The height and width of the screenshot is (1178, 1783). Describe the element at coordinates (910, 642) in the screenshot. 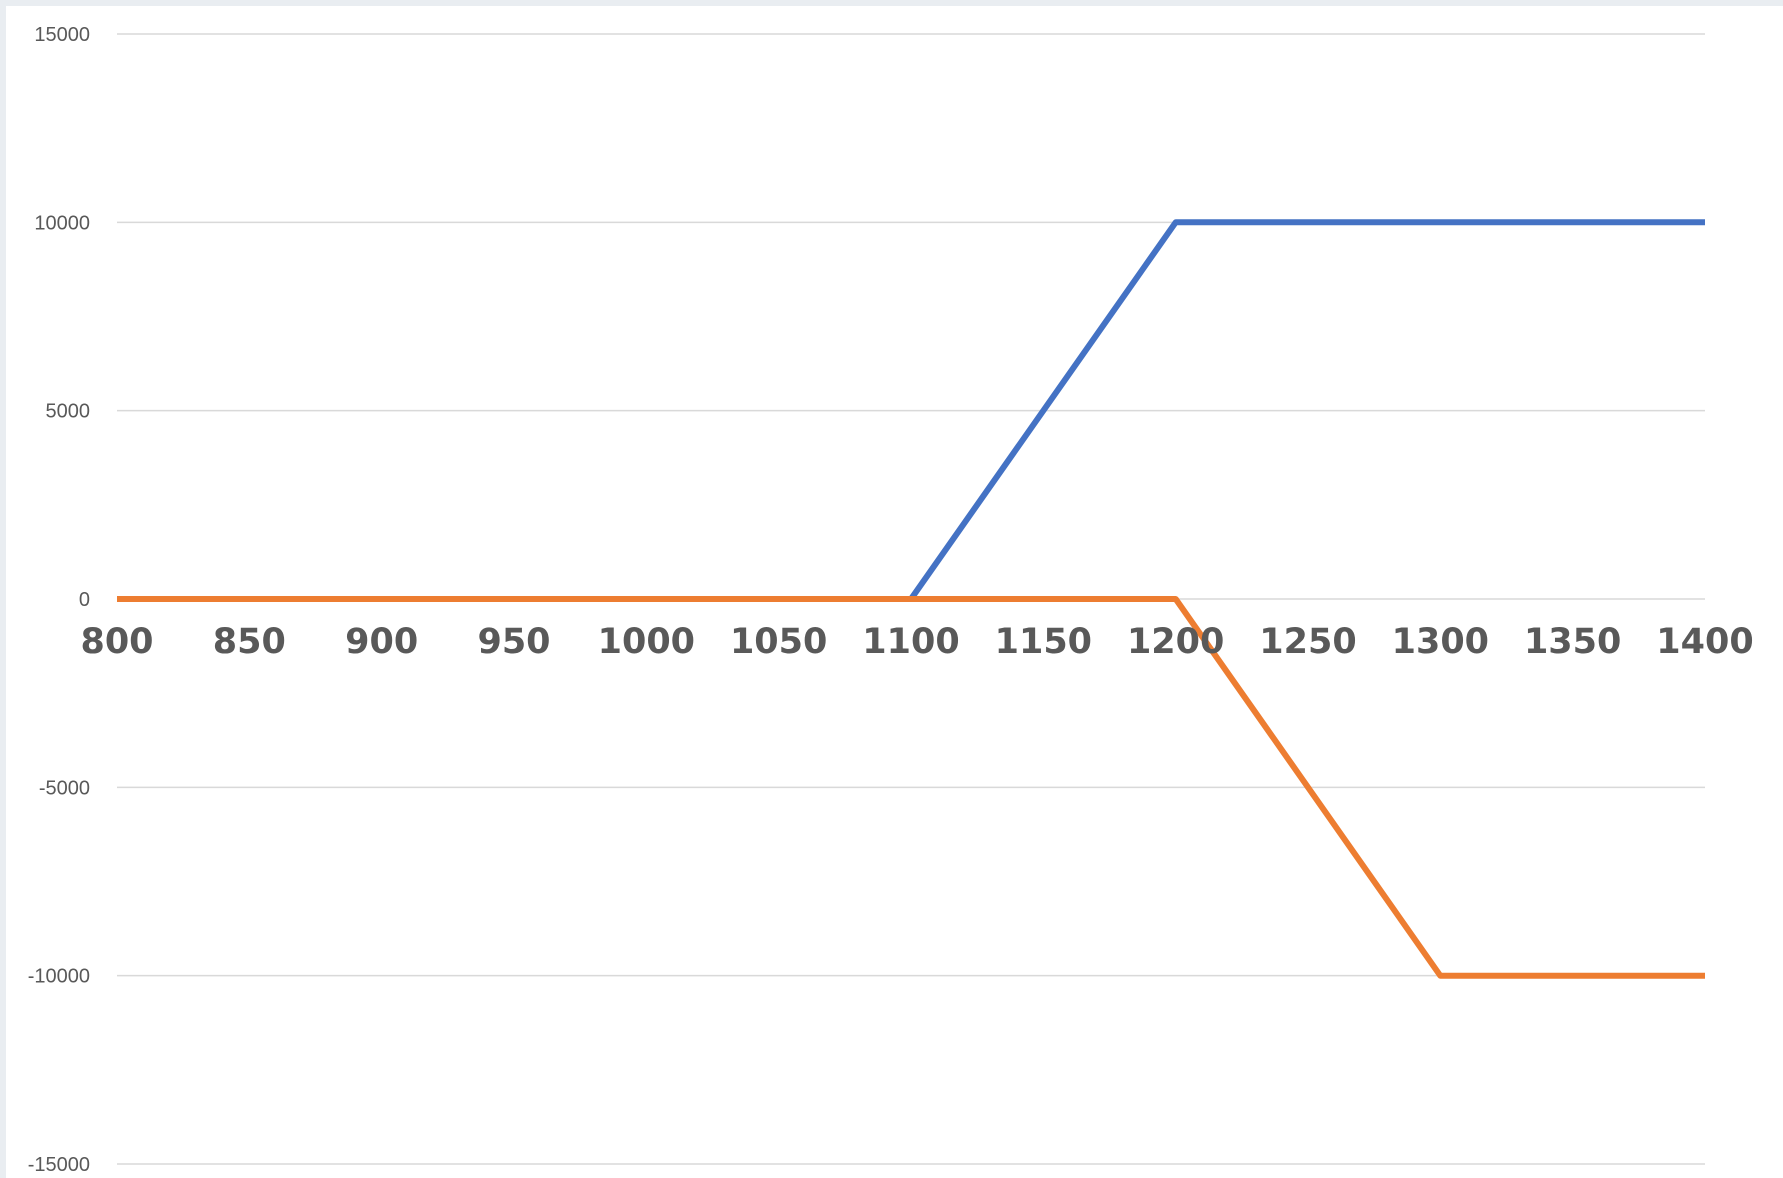

I see `x-tick-label: 1100` at that location.